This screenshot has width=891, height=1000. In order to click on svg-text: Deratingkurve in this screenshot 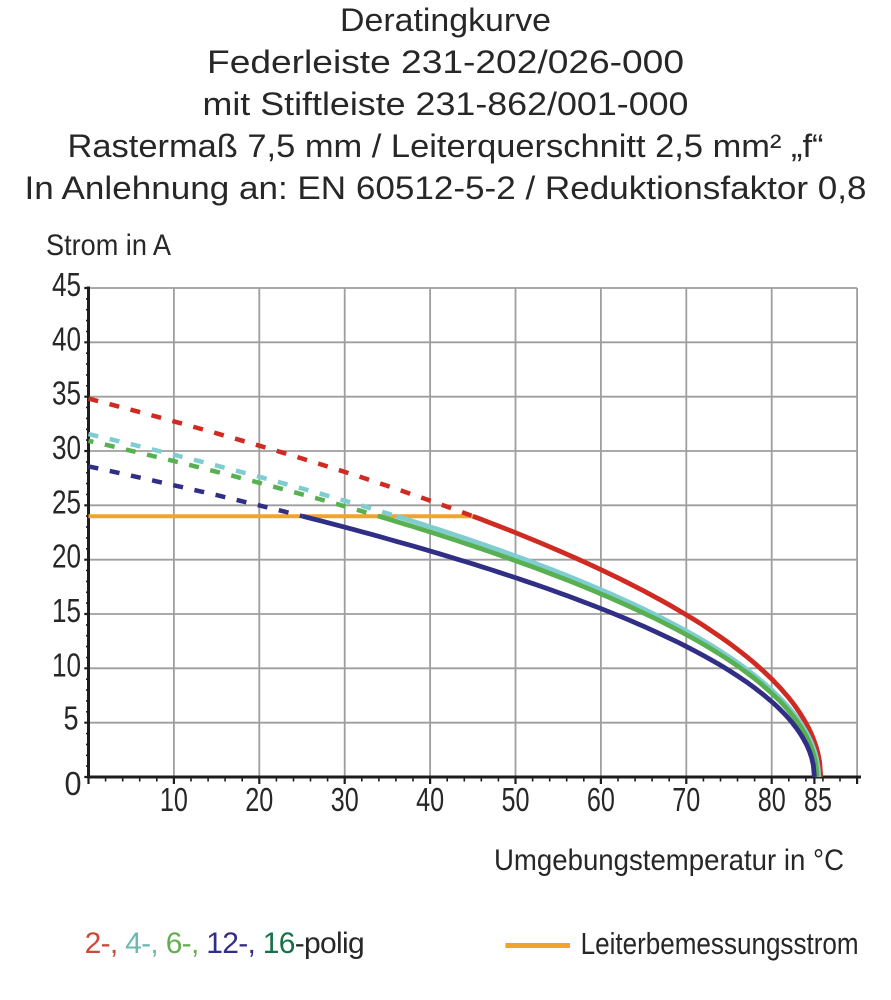, I will do `click(445, 20)`.